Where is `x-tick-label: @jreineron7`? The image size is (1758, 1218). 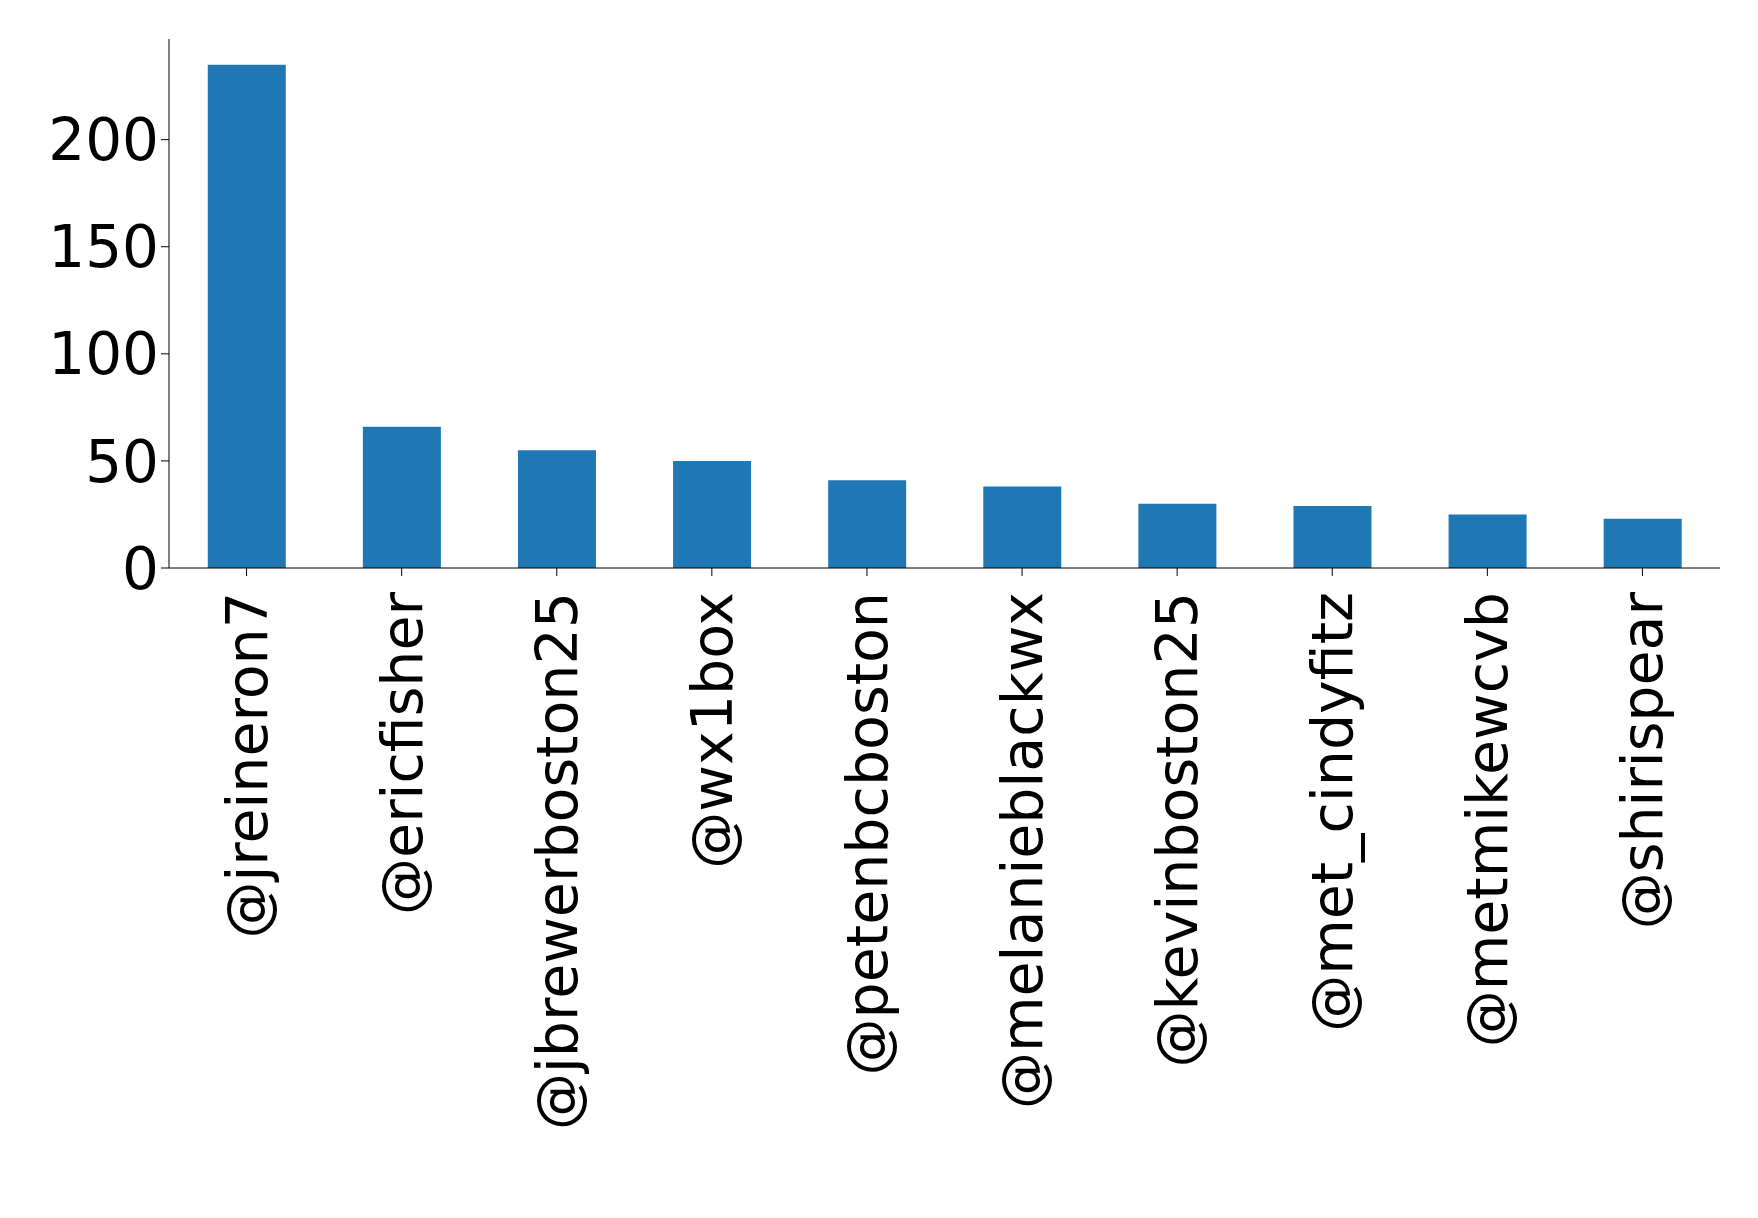
x-tick-label: @jreineron7 is located at coordinates (246, 765).